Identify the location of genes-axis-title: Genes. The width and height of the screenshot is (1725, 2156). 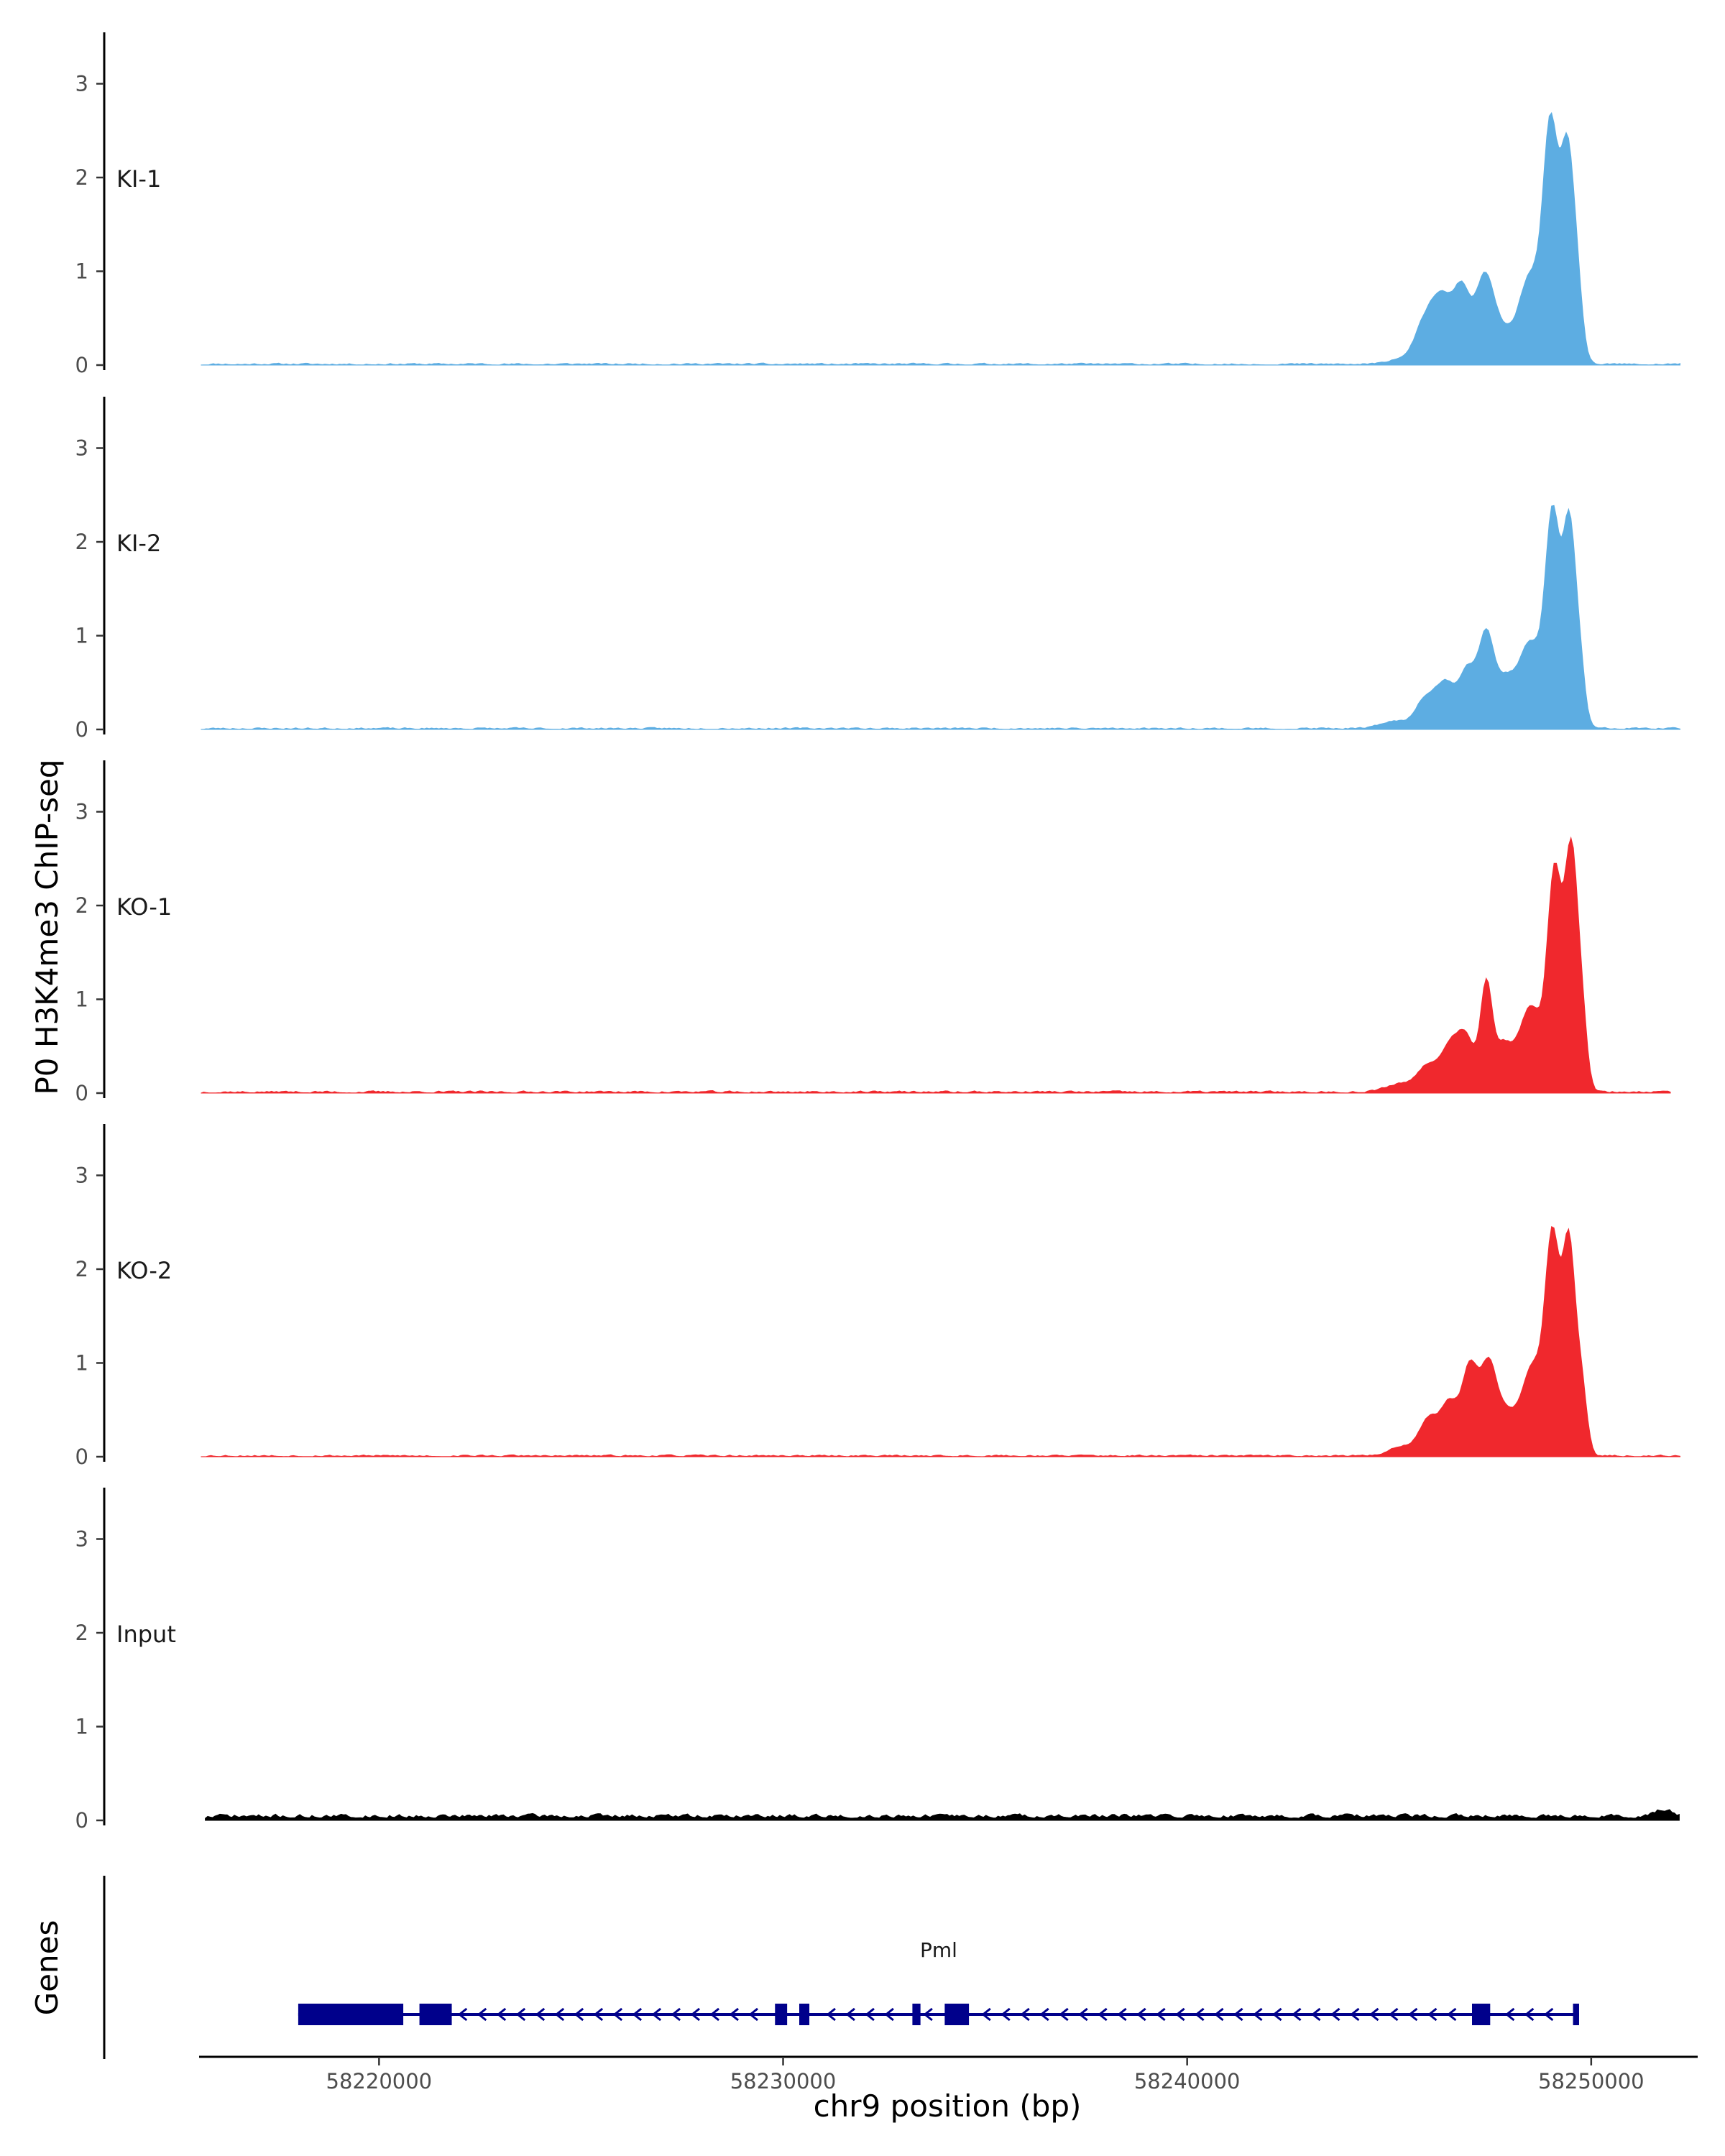
(47, 1968).